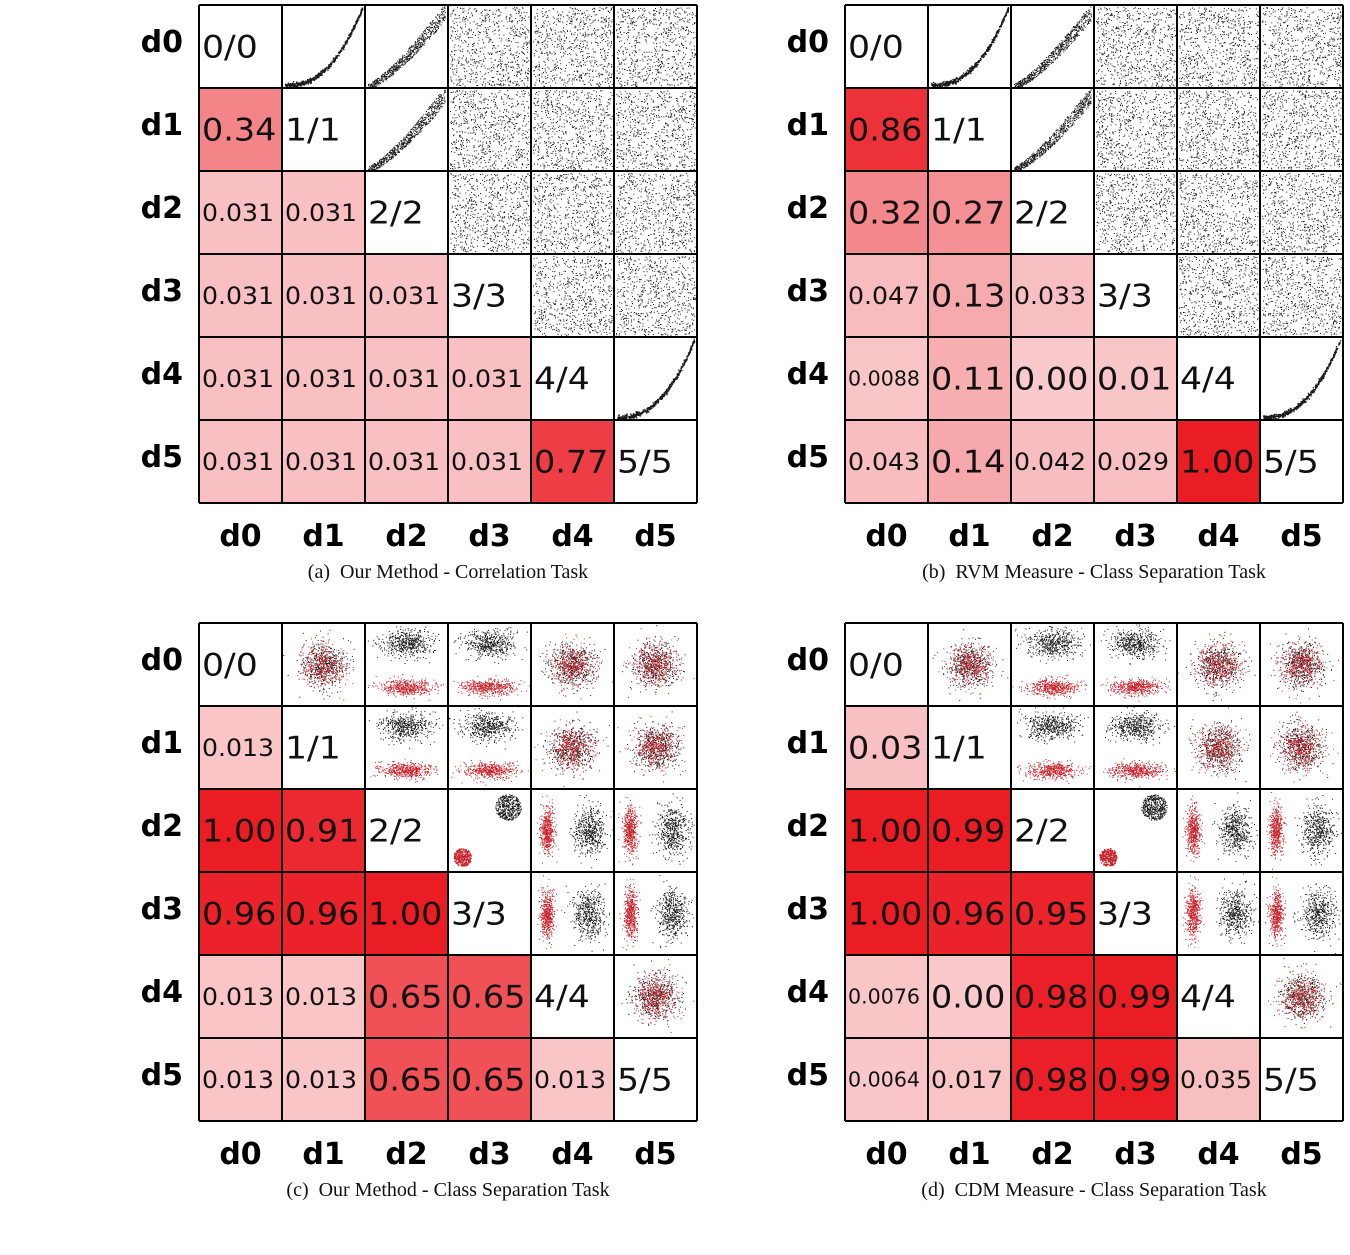 The height and width of the screenshot is (1255, 1350). What do you see at coordinates (239, 832) in the screenshot?
I see `value-label: 1.00` at bounding box center [239, 832].